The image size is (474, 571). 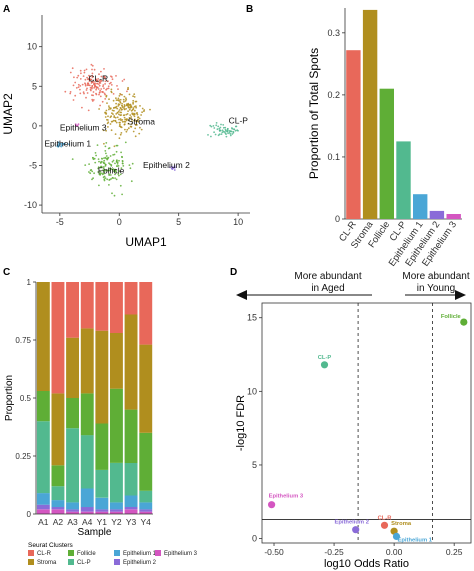 I want to click on umap-cluster-label: Follicle, so click(x=111, y=170).